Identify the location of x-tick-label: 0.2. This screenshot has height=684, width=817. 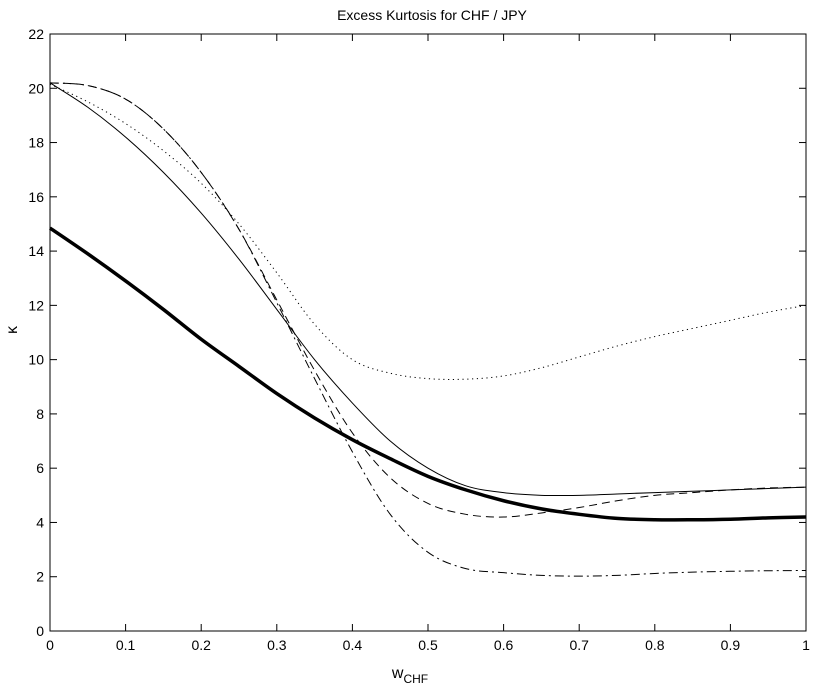
(201, 645).